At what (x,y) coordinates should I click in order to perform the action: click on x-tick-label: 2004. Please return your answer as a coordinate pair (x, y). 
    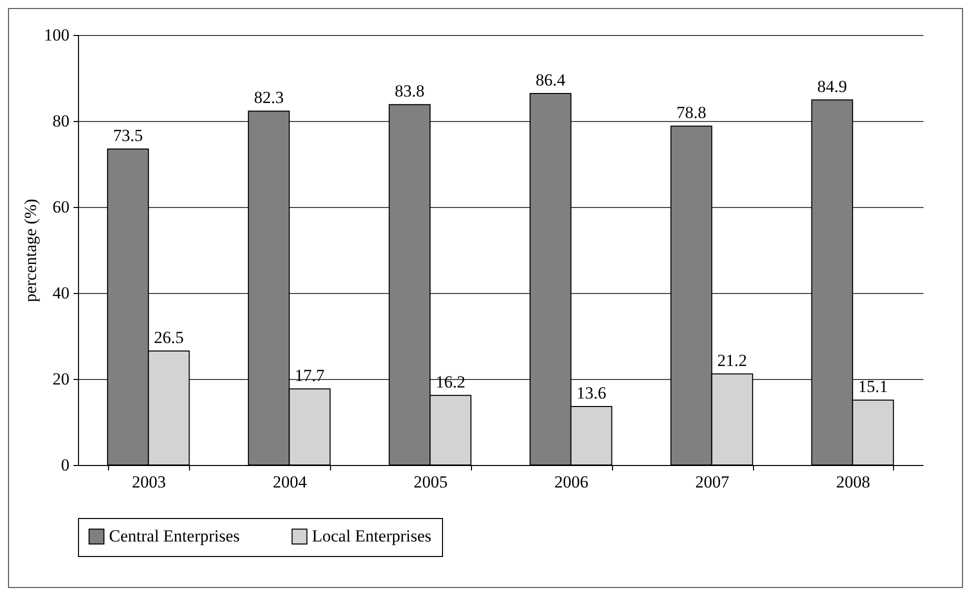
    Looking at the image, I should click on (290, 482).